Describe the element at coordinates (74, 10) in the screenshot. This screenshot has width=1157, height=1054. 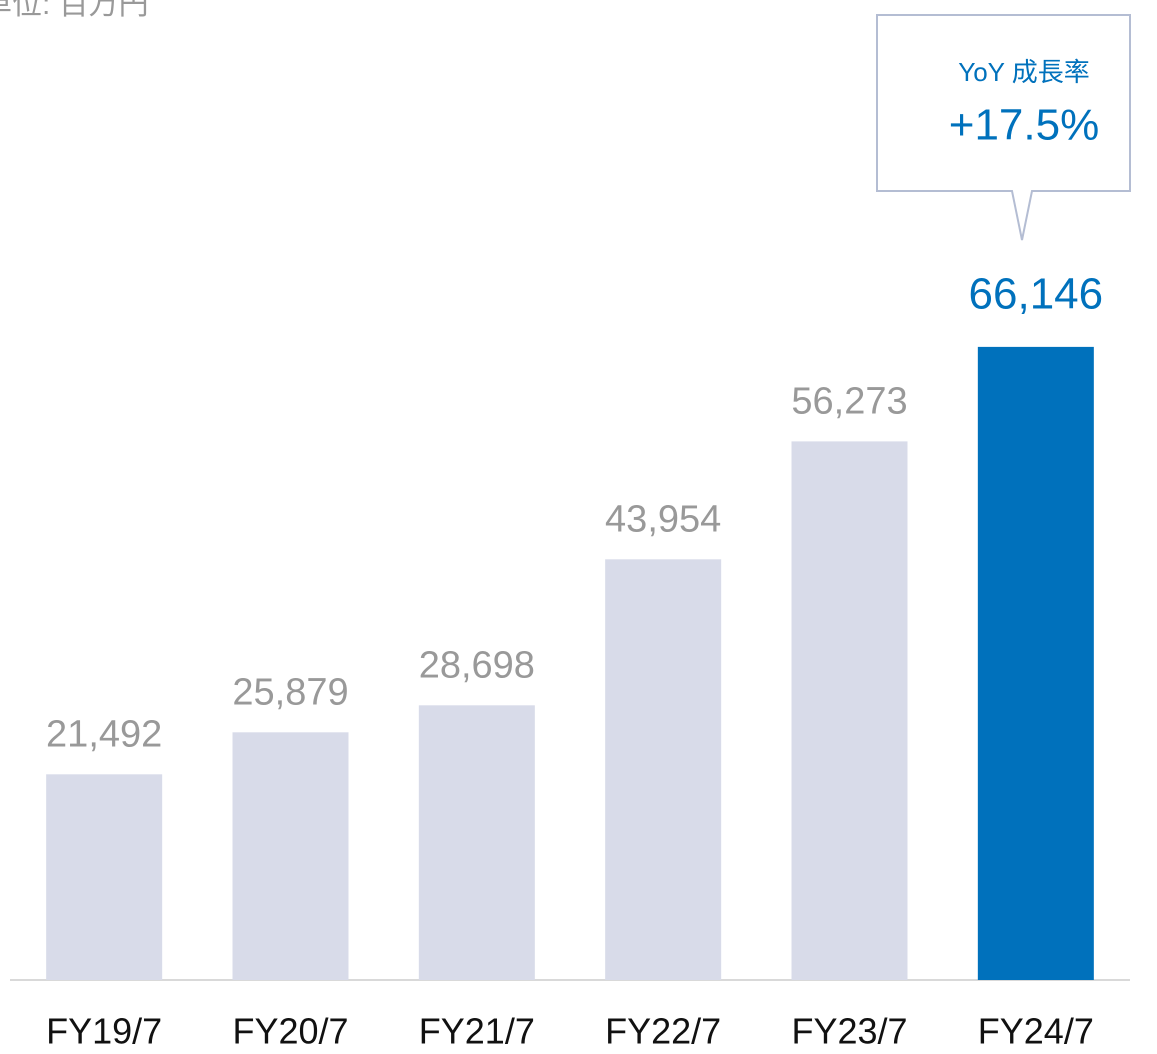
I see `chart-title: 単位: 百万円` at that location.